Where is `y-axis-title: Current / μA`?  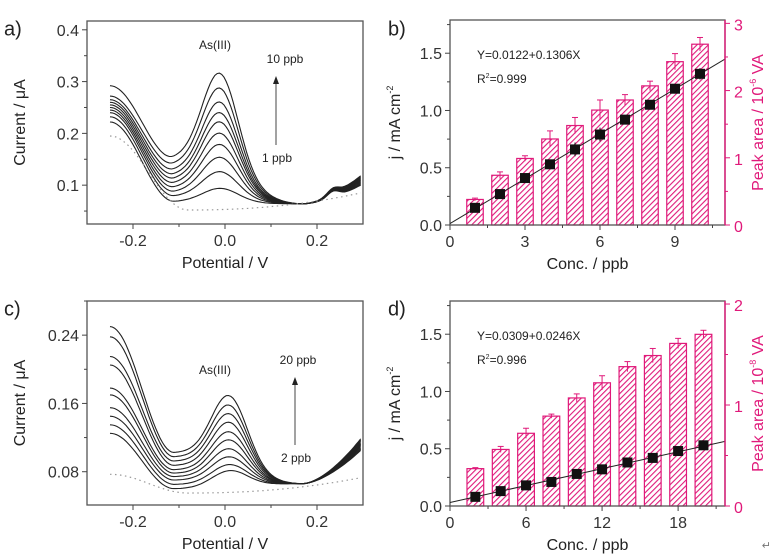 y-axis-title: Current / μA is located at coordinates (20, 402).